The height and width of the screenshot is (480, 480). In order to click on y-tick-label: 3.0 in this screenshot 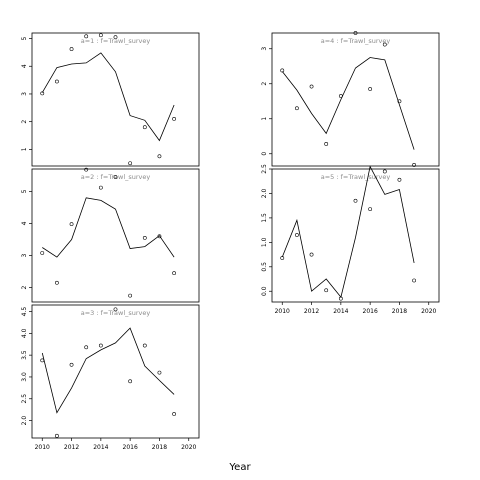, I will do `click(24, 377)`.